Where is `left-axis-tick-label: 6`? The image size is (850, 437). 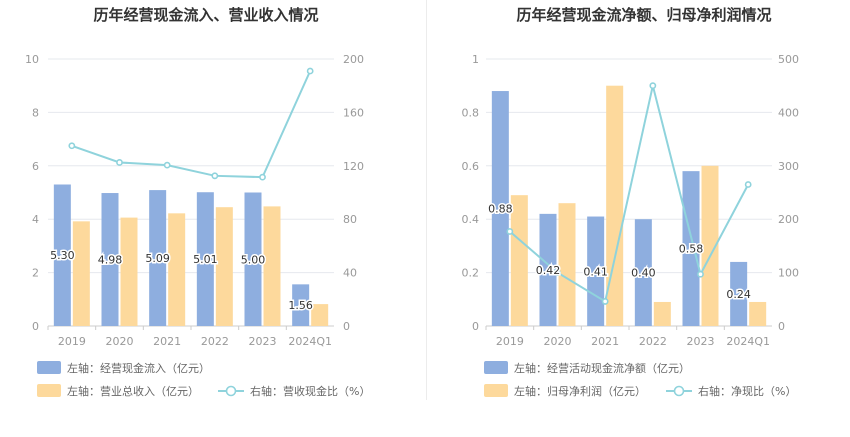
left-axis-tick-label: 6 is located at coordinates (35, 166).